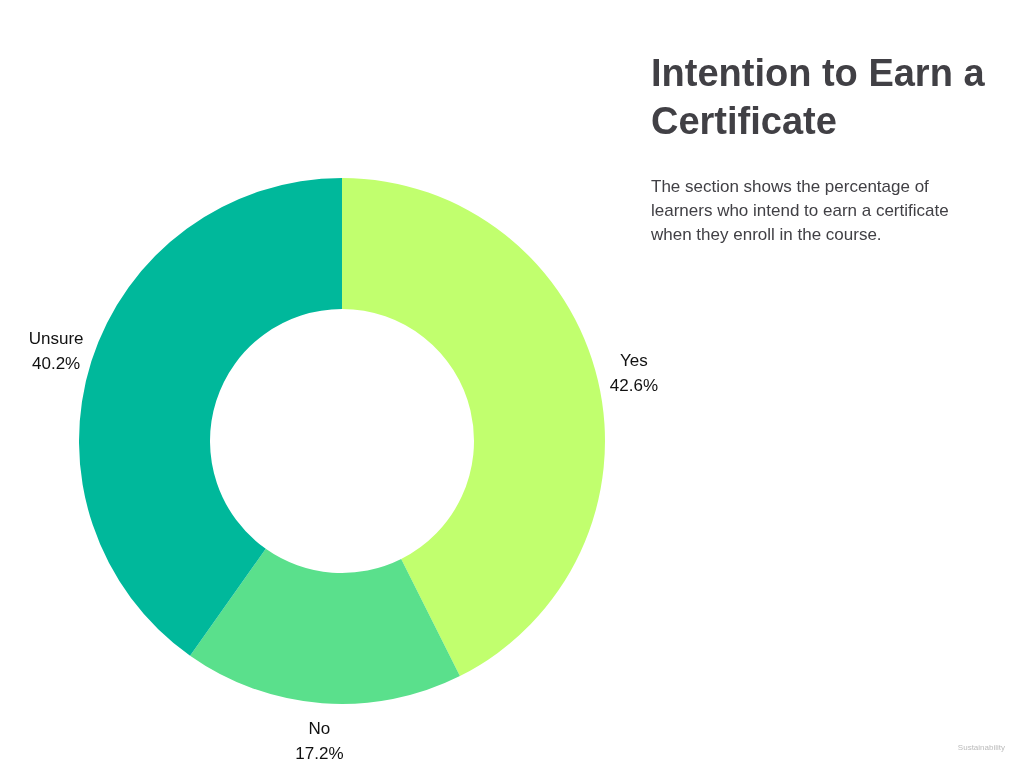 The height and width of the screenshot is (768, 1024). Describe the element at coordinates (56, 364) in the screenshot. I see `data-label: 40.2%` at that location.